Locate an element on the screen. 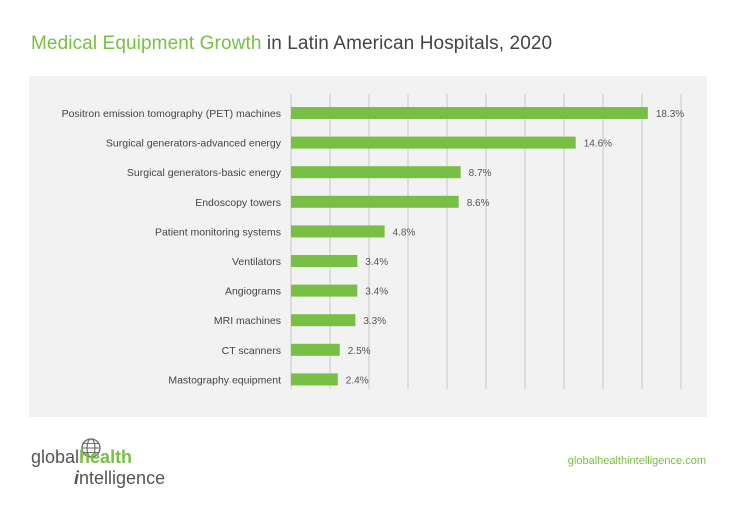 This screenshot has height=508, width=736. category-label: Endoscopy towers is located at coordinates (238, 203).